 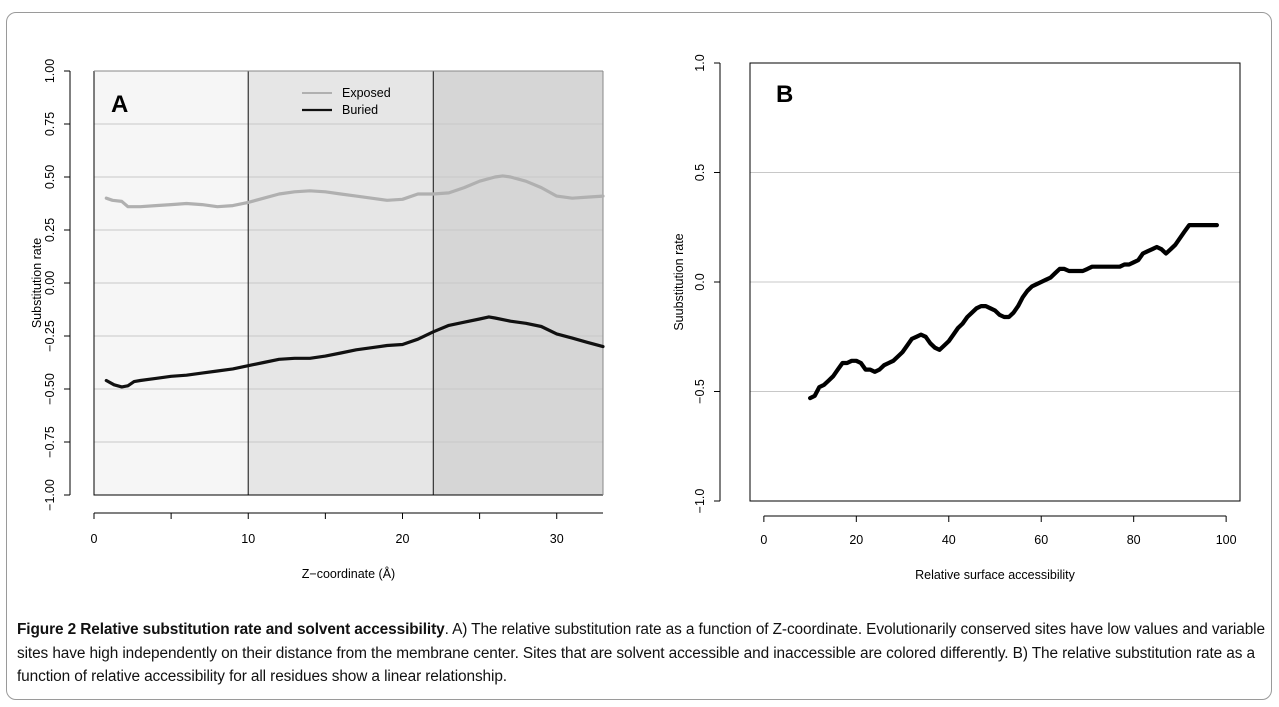 I want to click on y-tick-label: 1.00, so click(x=50, y=71).